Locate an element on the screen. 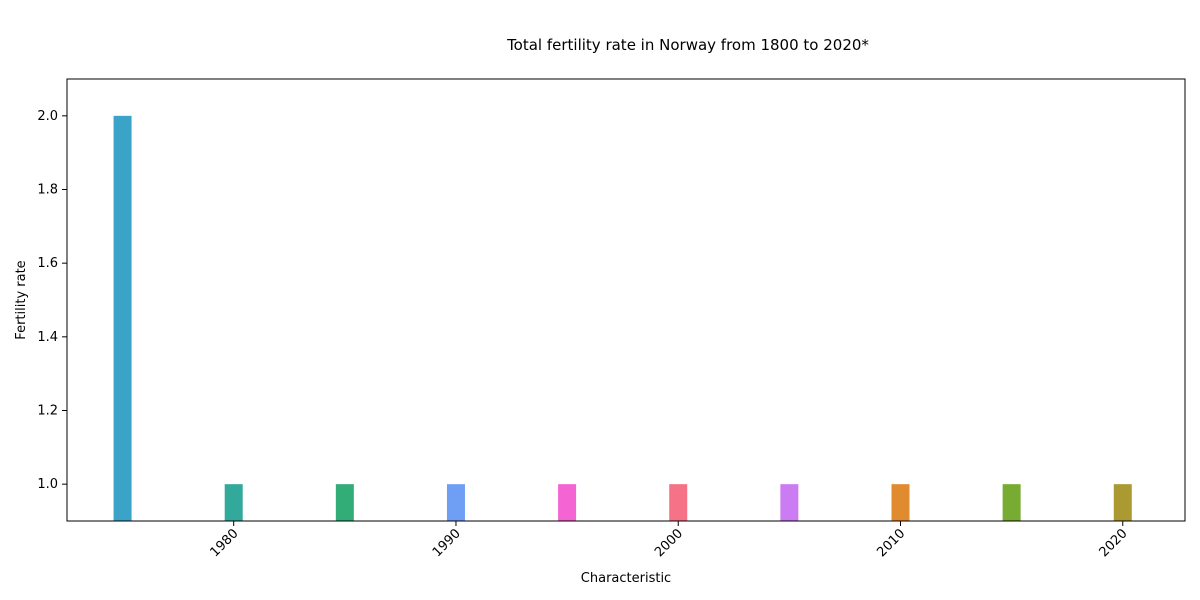  x-tick-label: 1980 is located at coordinates (225, 543).